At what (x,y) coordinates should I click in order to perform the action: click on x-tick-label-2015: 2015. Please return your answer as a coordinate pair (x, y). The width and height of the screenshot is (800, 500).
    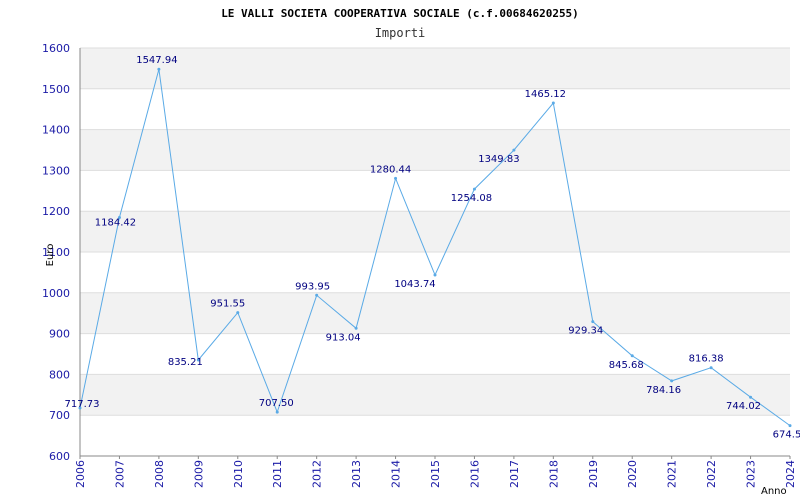
    Looking at the image, I should click on (435, 474).